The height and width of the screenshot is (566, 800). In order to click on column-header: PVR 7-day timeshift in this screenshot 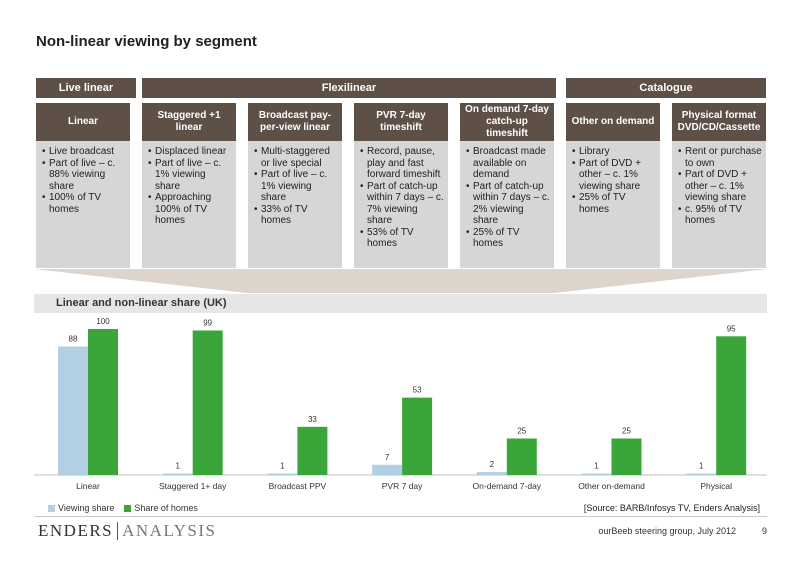, I will do `click(401, 122)`.